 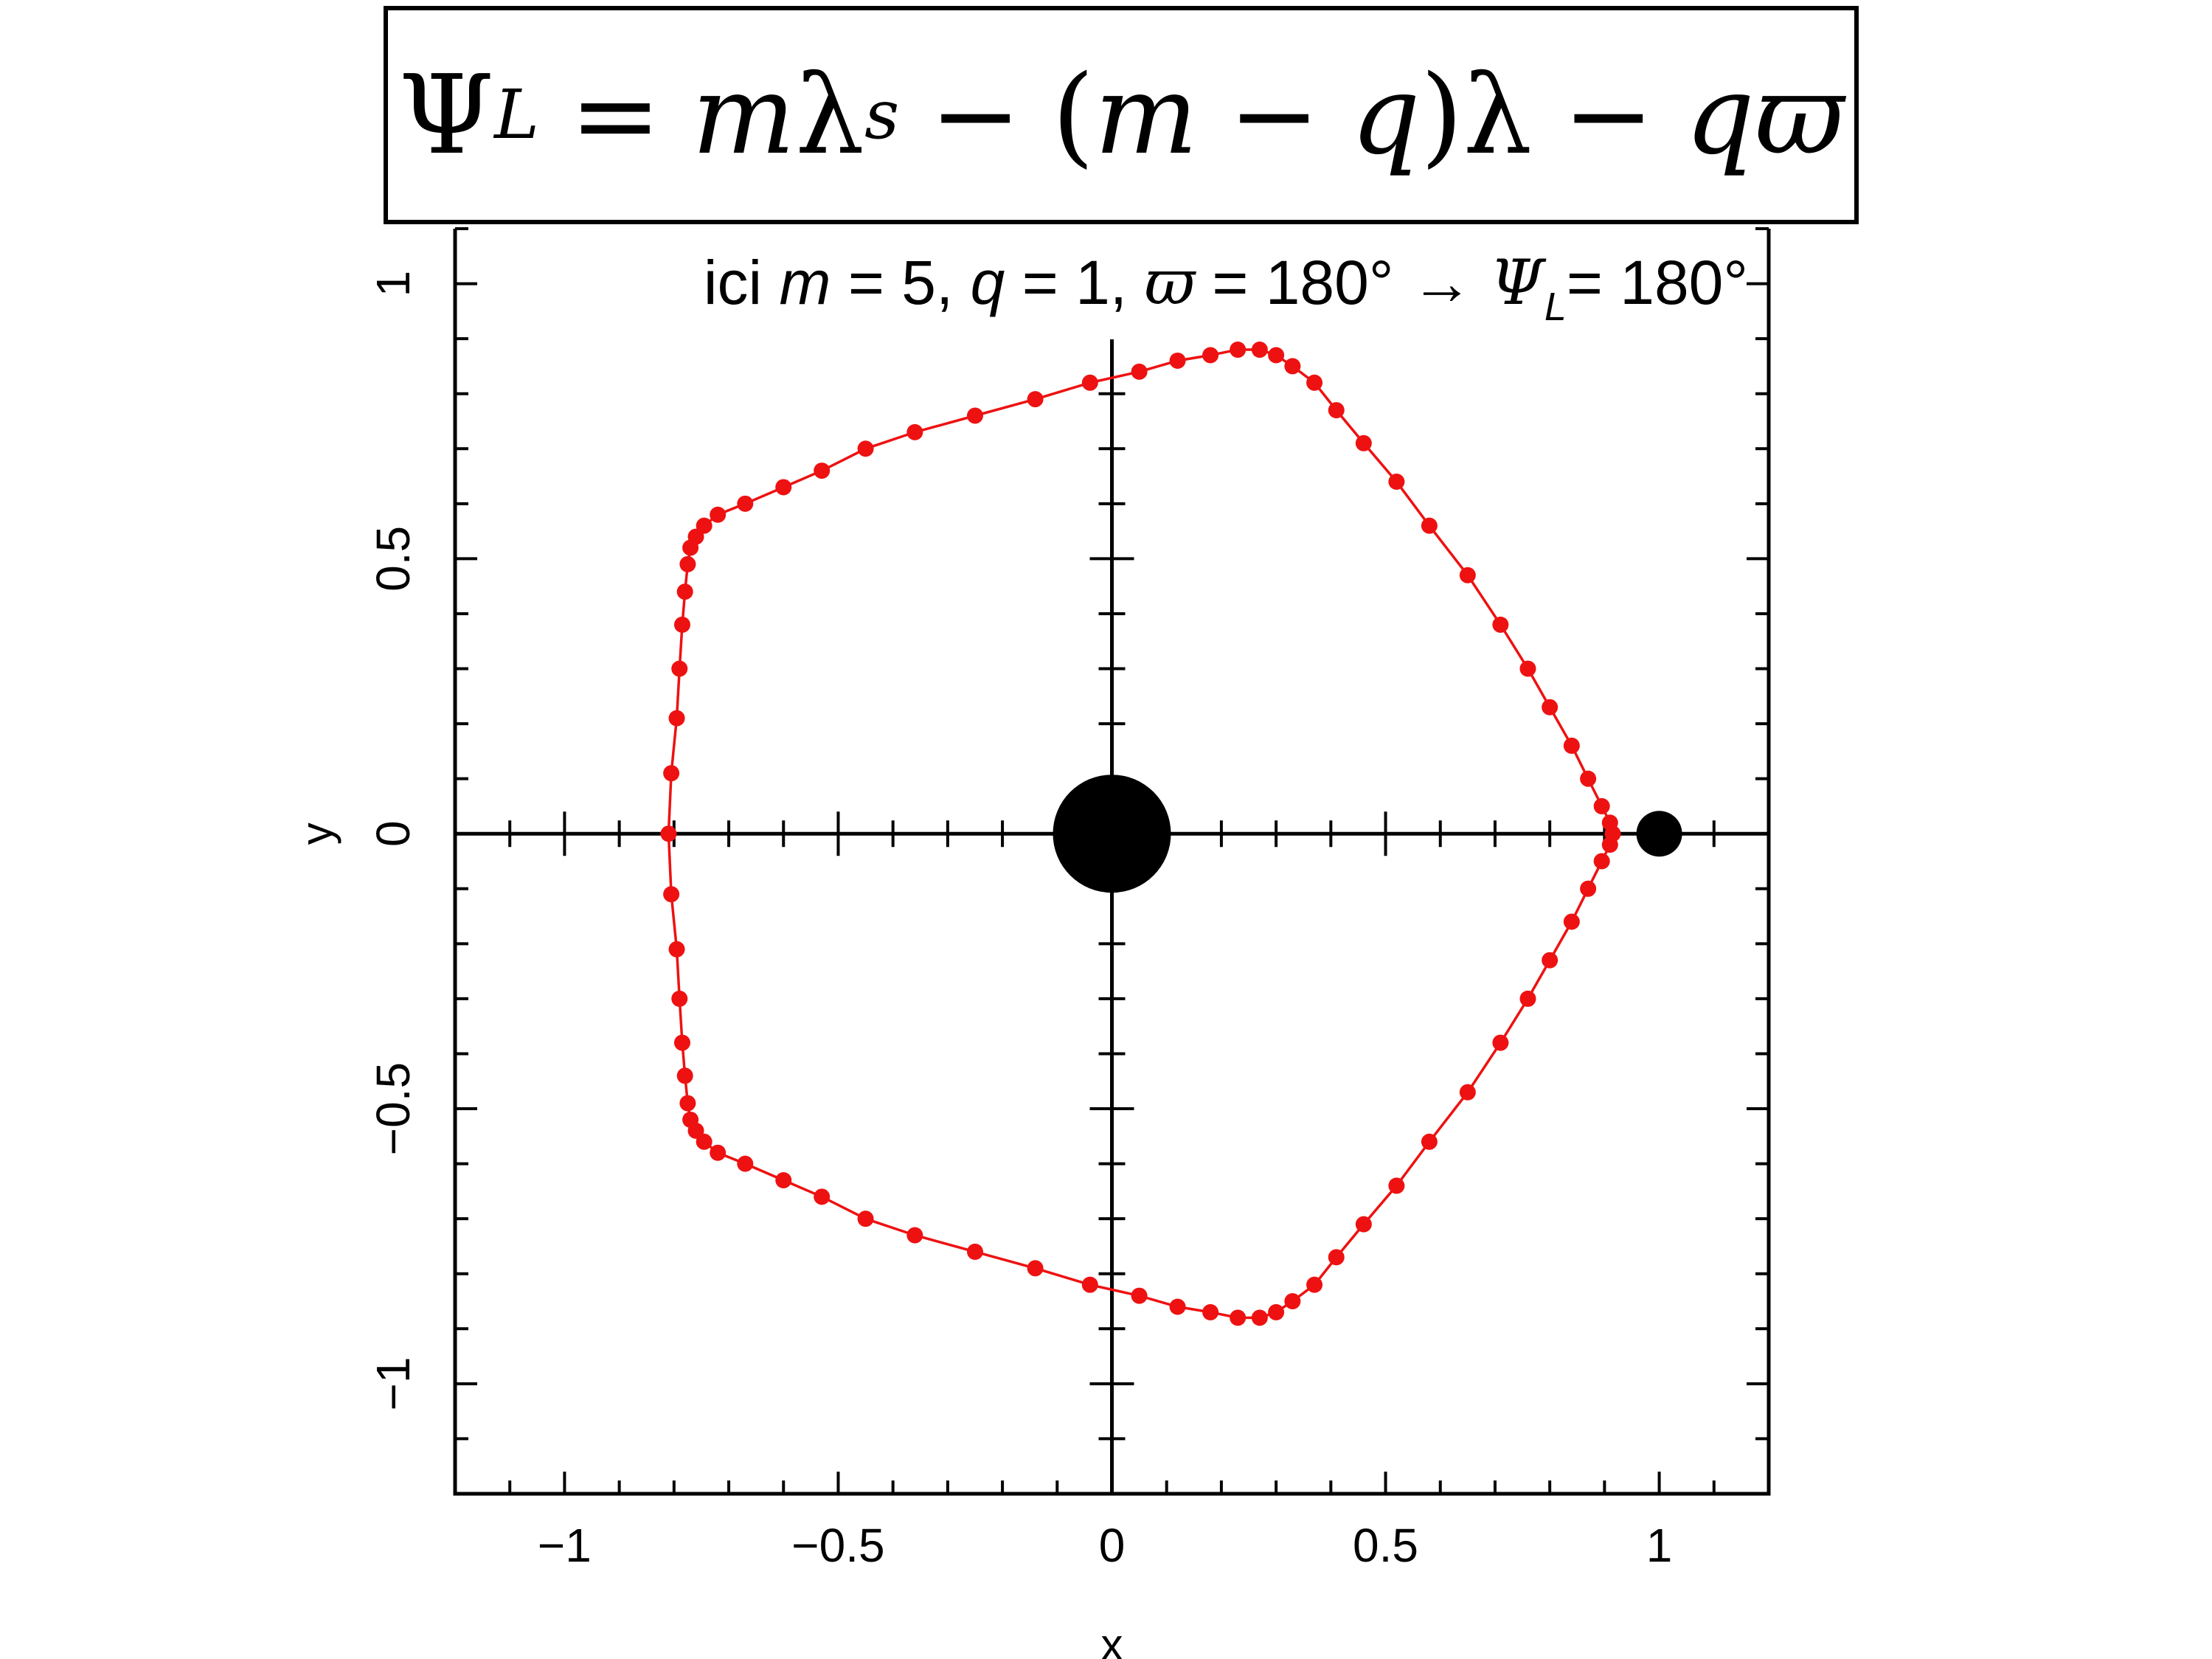 What do you see at coordinates (1386, 115) in the screenshot?
I see `formula-q-1: q` at bounding box center [1386, 115].